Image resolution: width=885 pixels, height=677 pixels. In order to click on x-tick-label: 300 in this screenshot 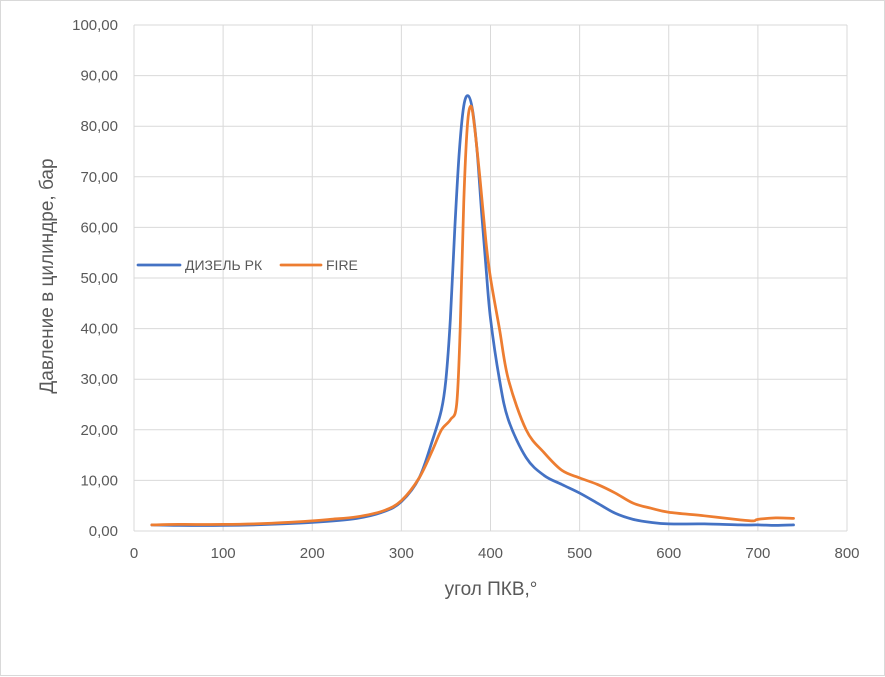, I will do `click(401, 553)`.